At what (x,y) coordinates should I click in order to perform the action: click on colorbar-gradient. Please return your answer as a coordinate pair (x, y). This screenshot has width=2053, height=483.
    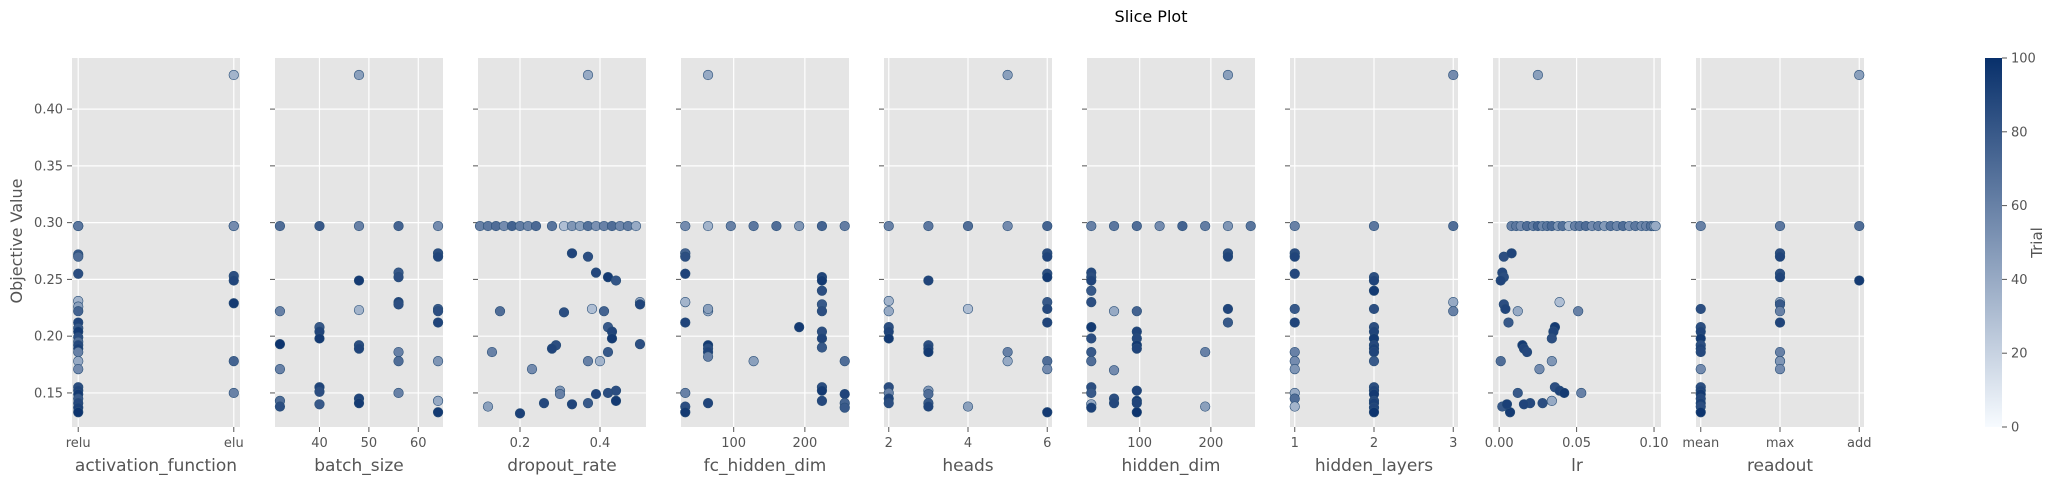
    Looking at the image, I should click on (1993, 242).